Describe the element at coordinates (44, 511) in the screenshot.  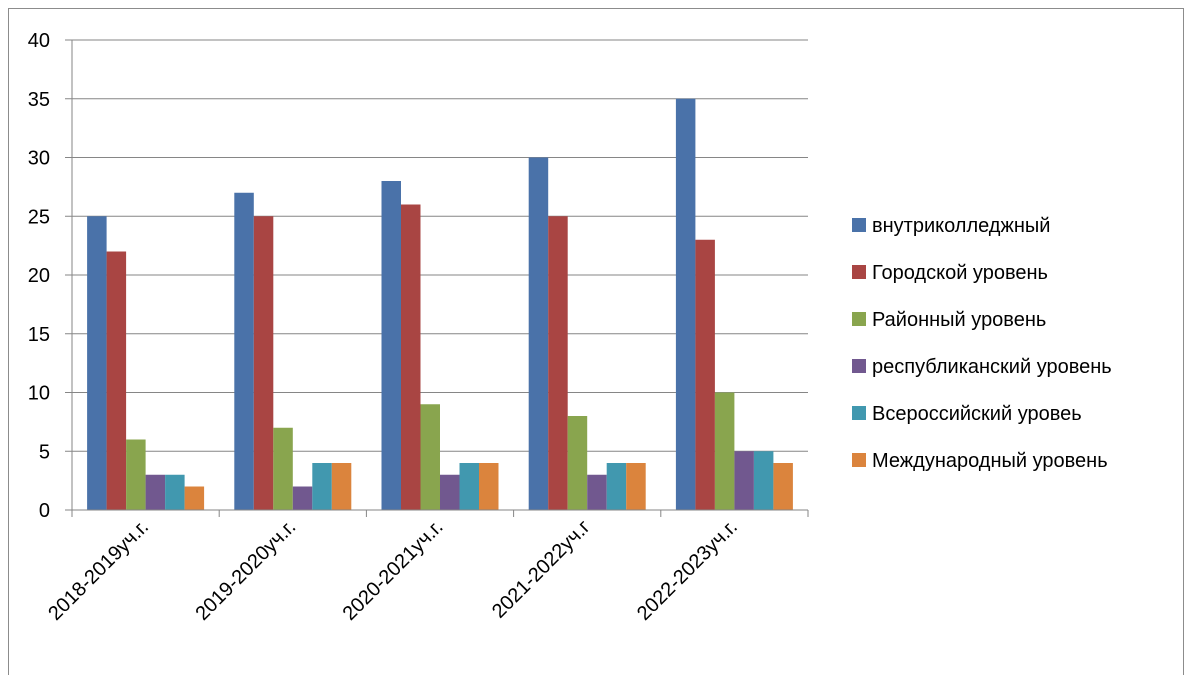
I see `y-tick-label: 0` at that location.